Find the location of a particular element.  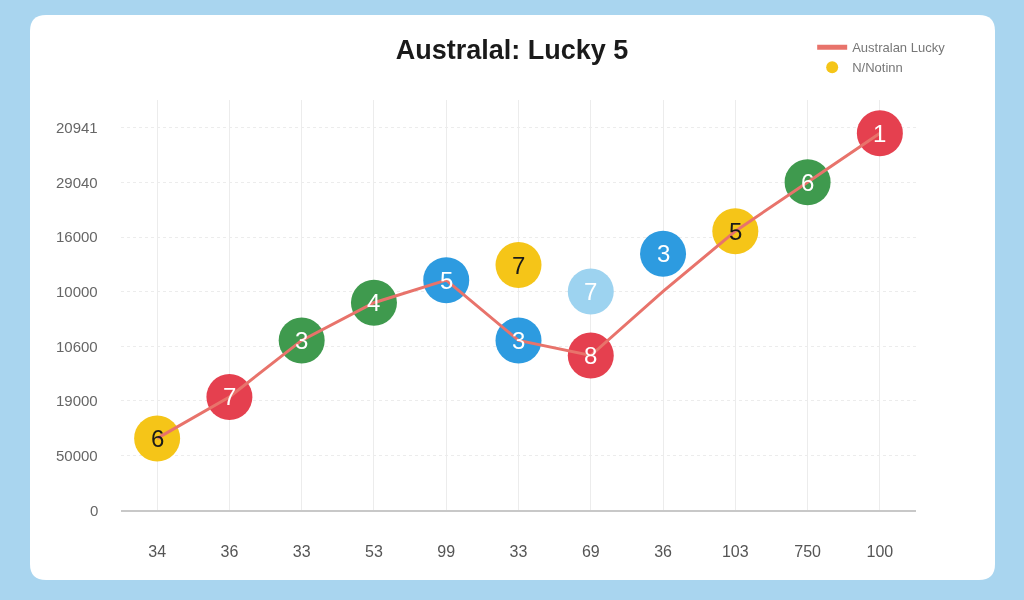

annotation: 8 is located at coordinates (591, 355).